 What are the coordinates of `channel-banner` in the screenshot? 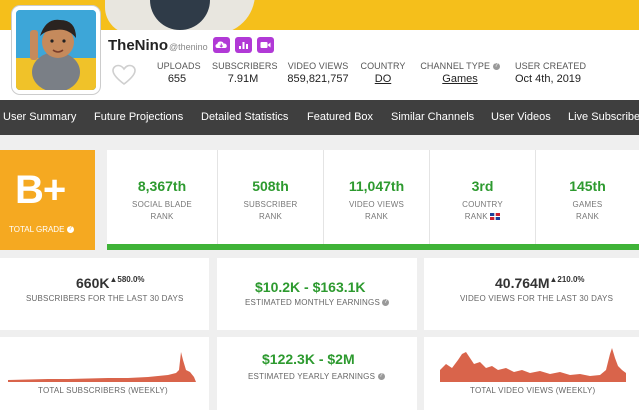 It's located at (319, 15).